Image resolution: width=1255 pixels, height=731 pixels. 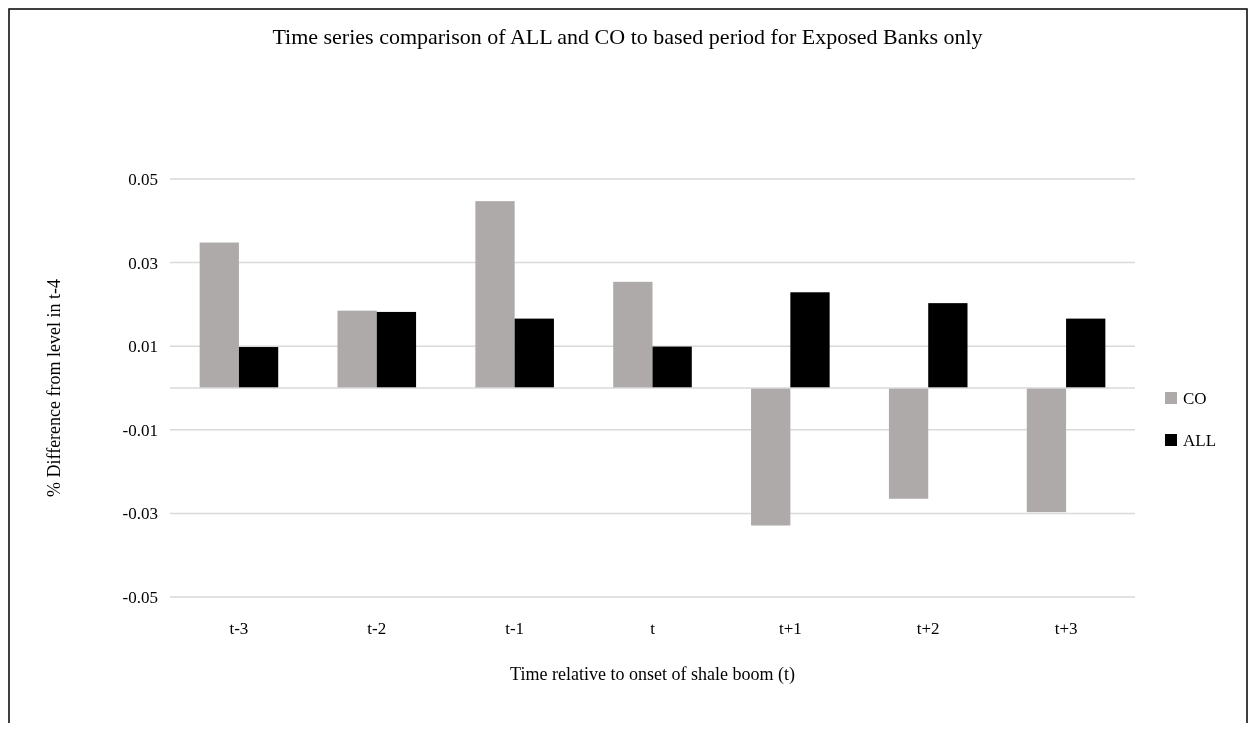 I want to click on y-tick-label: 0.05, so click(x=143, y=179).